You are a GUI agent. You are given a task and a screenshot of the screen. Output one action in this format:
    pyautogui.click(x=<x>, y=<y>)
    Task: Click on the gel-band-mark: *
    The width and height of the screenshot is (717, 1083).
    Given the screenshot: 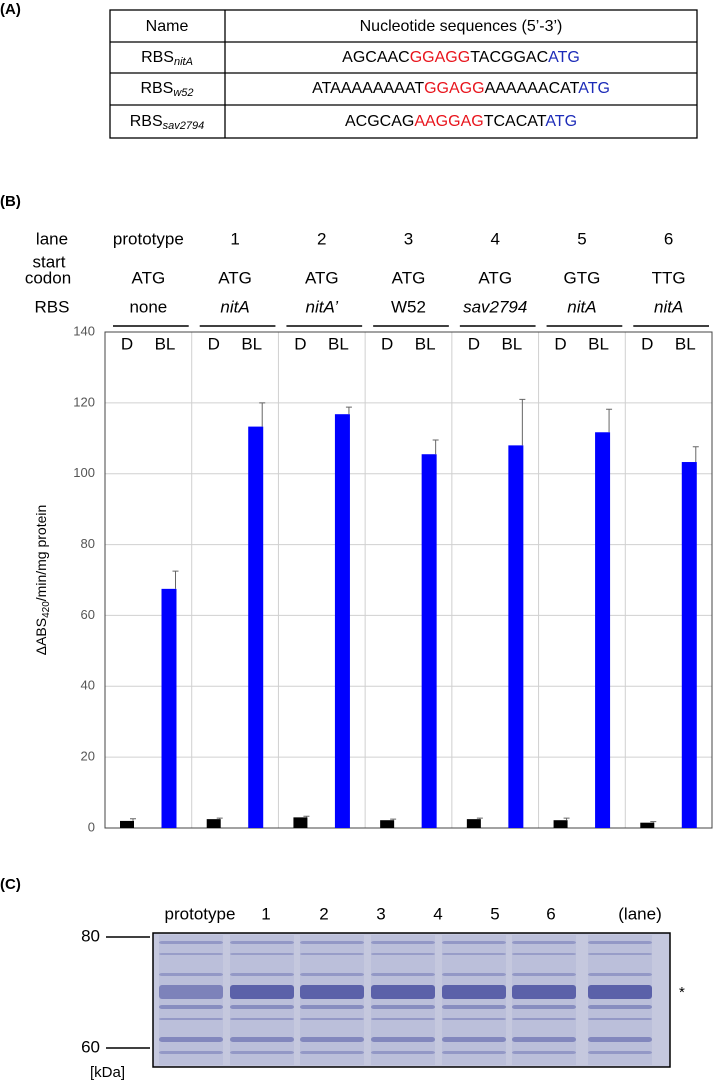 What is the action you would take?
    pyautogui.click(x=682, y=992)
    